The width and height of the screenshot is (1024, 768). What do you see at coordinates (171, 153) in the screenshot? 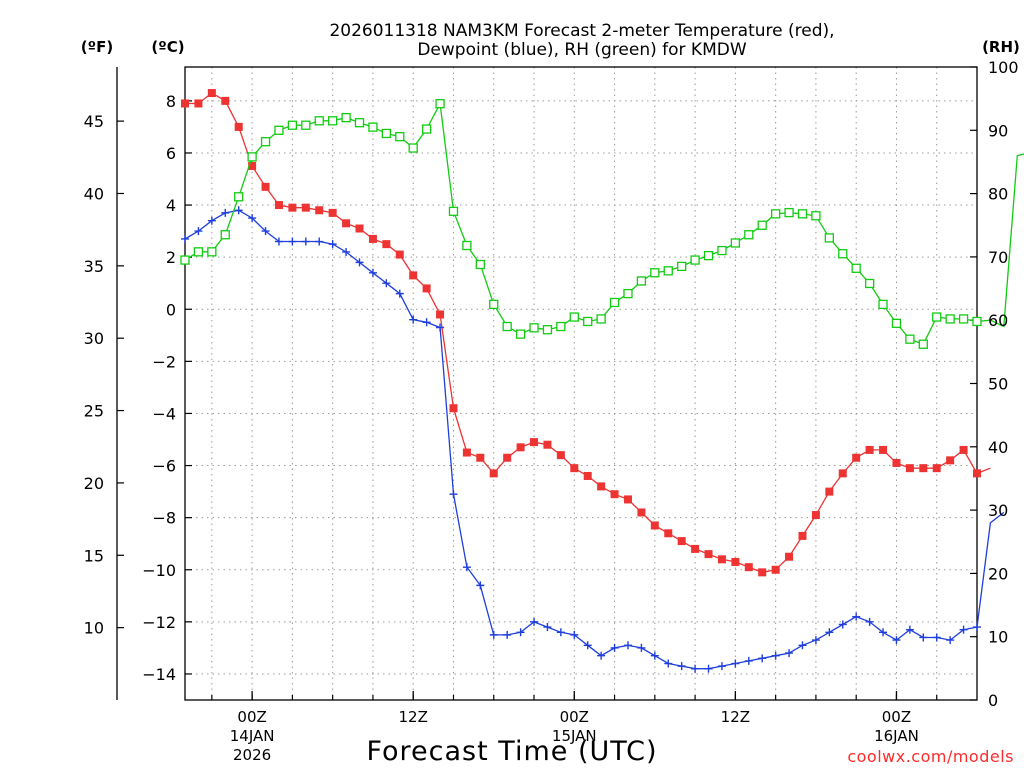
I see `celsius-tick-label: 6` at bounding box center [171, 153].